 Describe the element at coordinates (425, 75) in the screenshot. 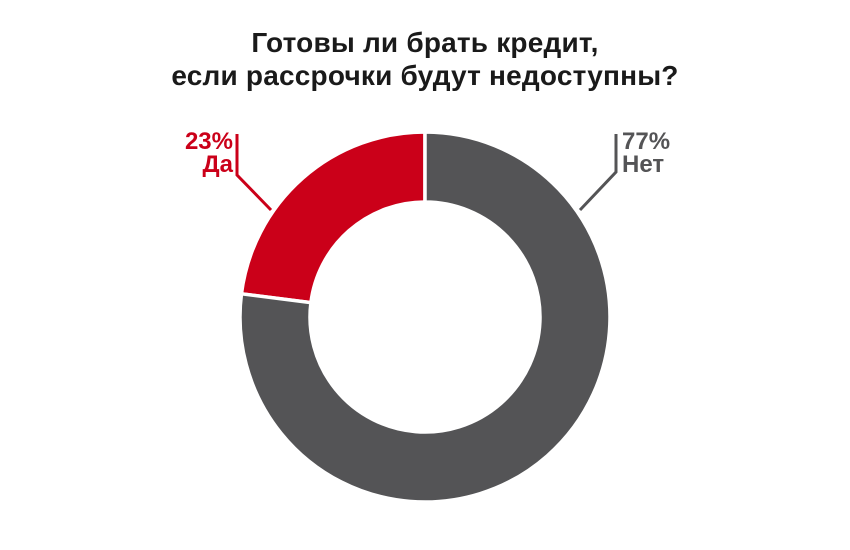

I see `chart-title-line-2: если рассрочки будут недоступны?` at that location.